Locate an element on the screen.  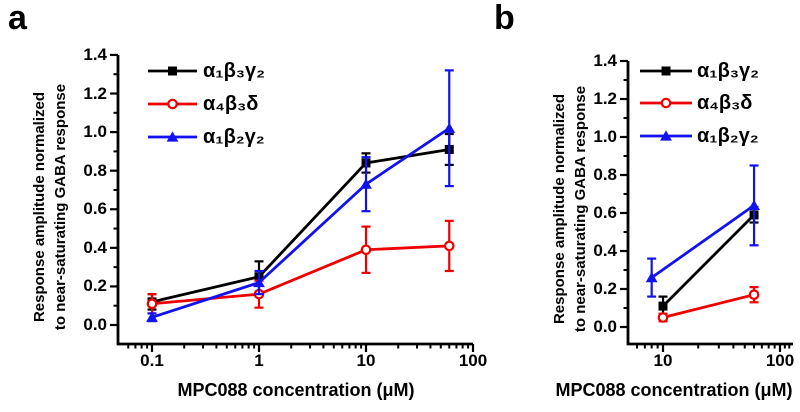
panel-a-legend-label-a4b3d: α₄β₃δ is located at coordinates (231, 104).